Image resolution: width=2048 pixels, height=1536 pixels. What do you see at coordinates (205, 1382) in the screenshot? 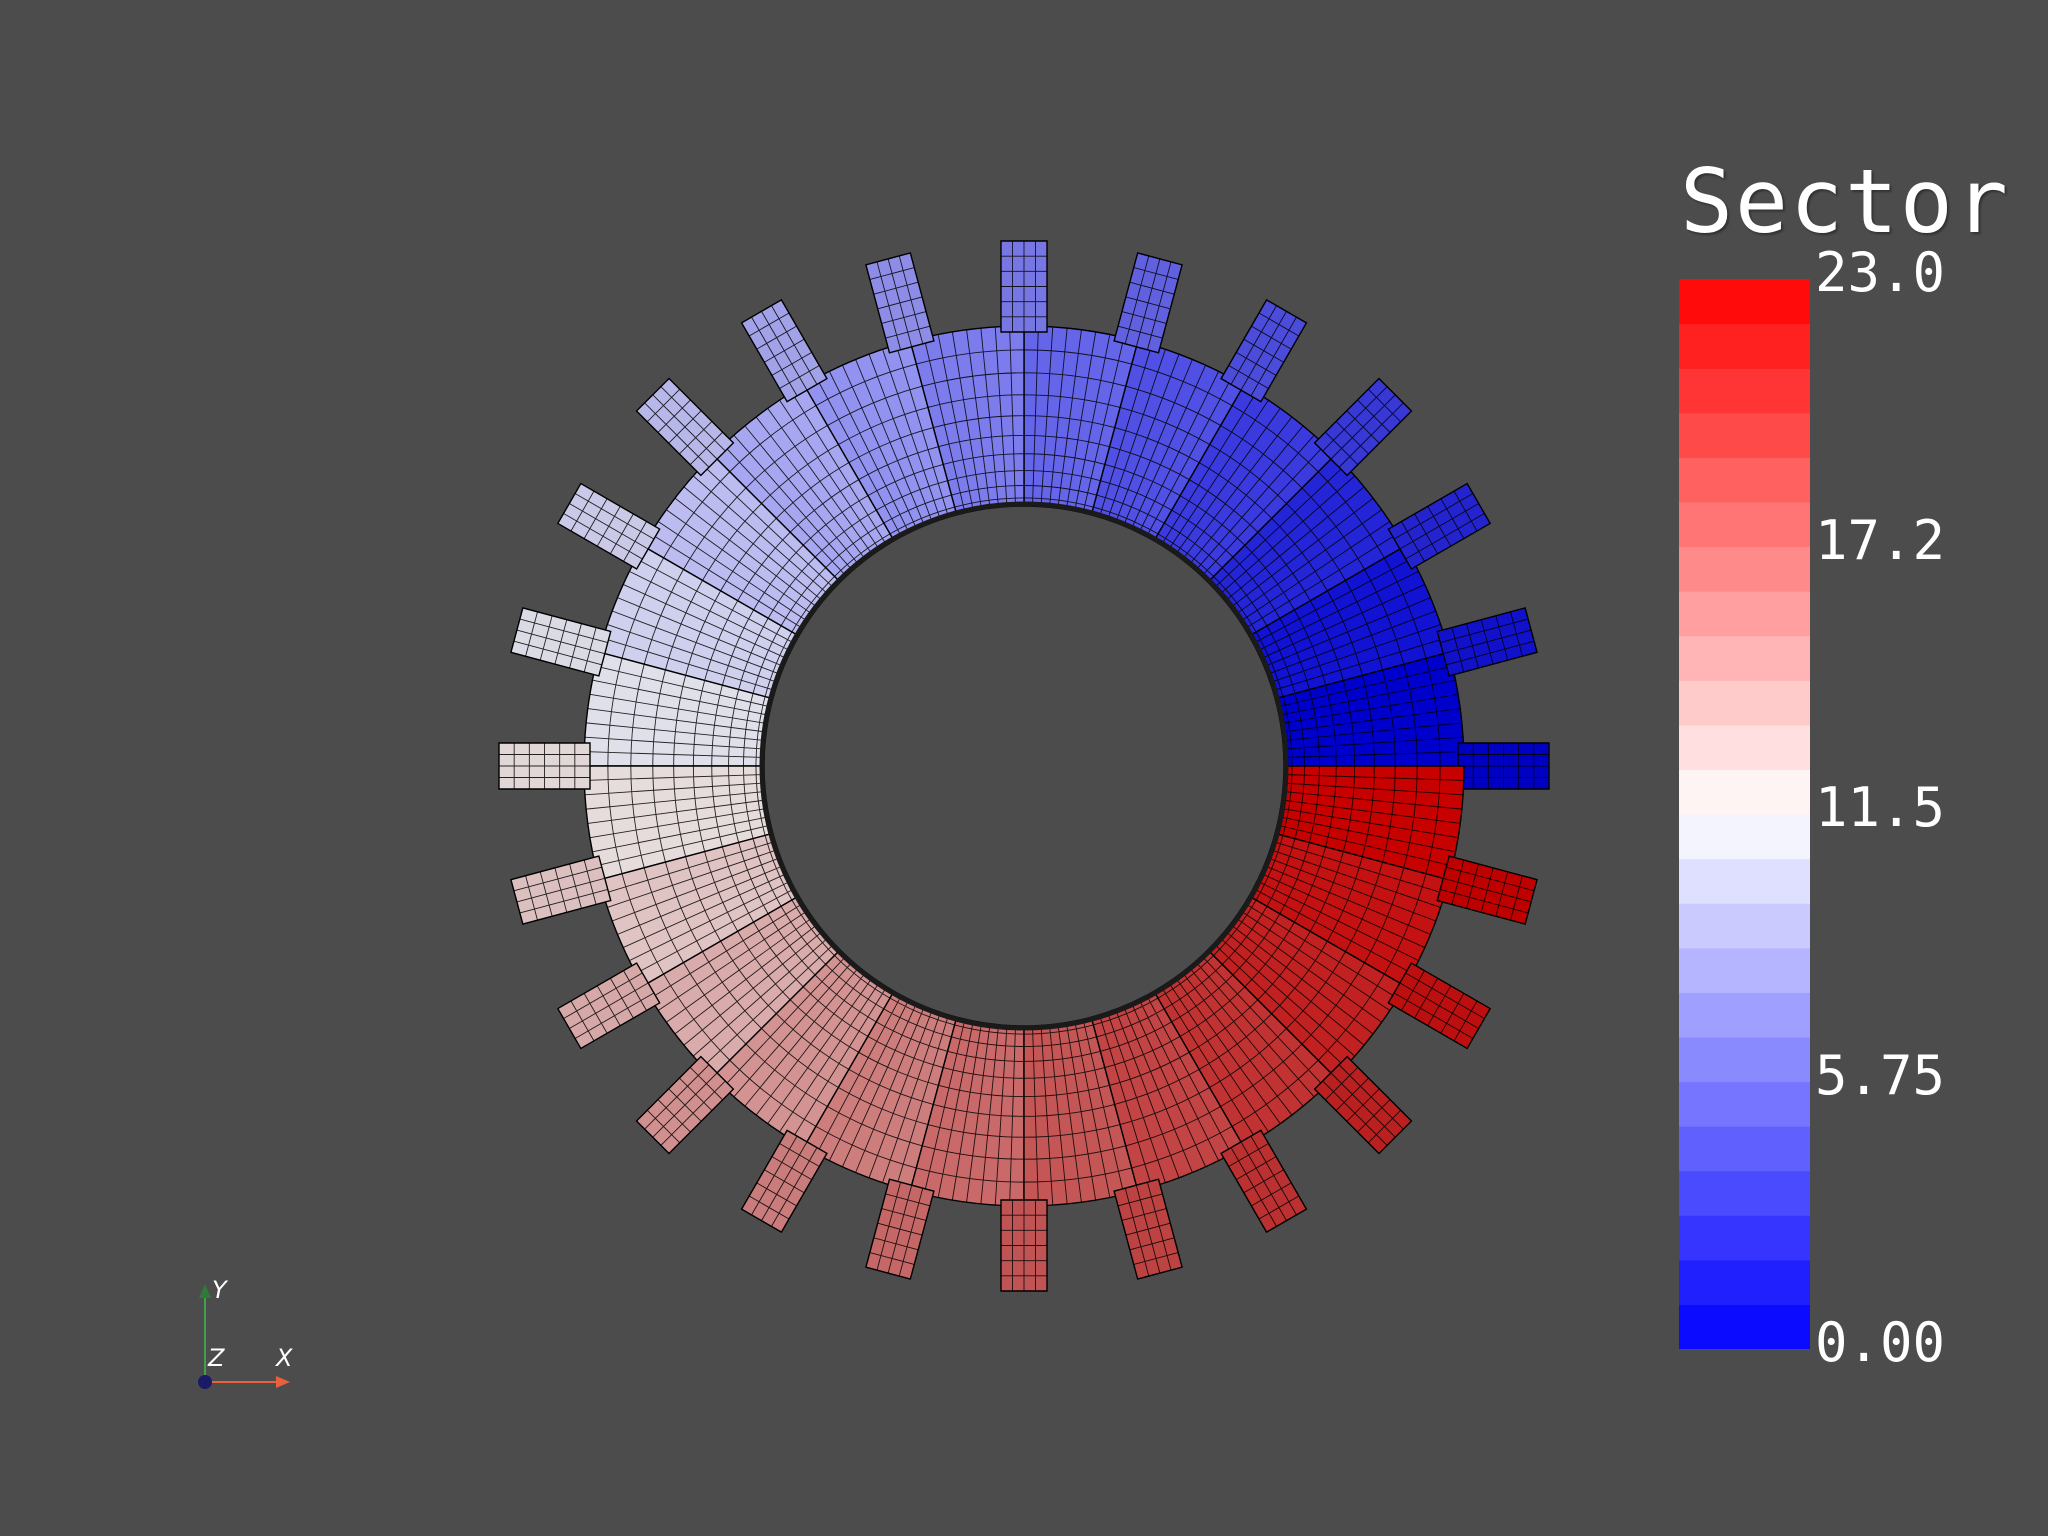
I see `z-axis-marker` at bounding box center [205, 1382].